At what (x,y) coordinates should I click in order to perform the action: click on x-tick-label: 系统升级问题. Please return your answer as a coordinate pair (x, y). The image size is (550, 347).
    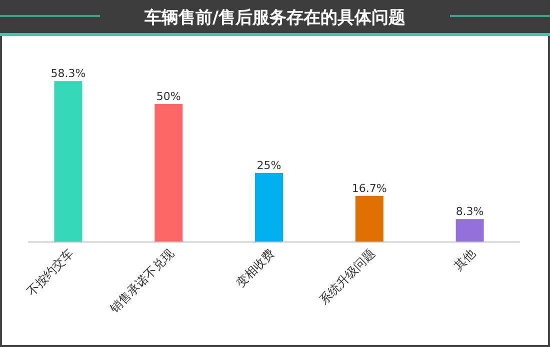
    Looking at the image, I should click on (347, 277).